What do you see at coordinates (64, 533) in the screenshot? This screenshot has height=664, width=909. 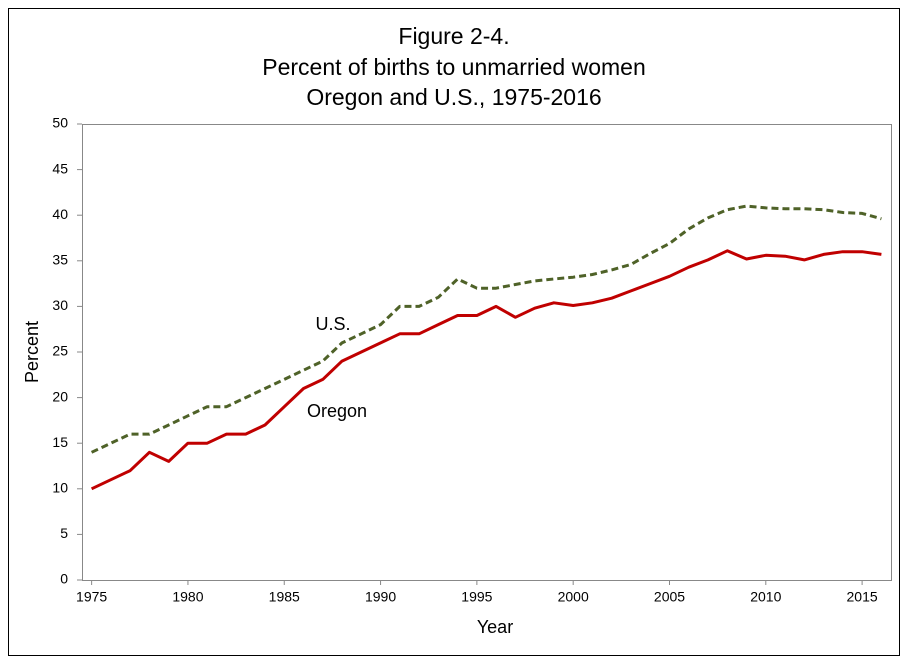 I see `y-tick-label: 5` at bounding box center [64, 533].